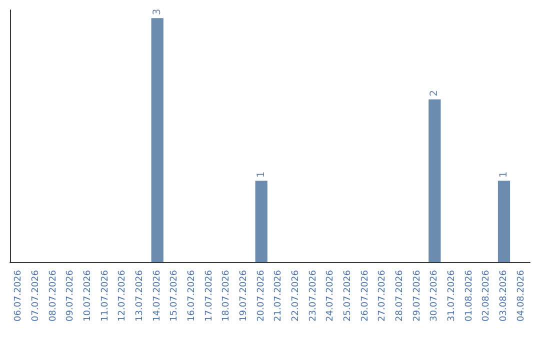 This screenshot has height=340, width=540. I want to click on x-tick-label: 08.07.2026, so click(53, 296).